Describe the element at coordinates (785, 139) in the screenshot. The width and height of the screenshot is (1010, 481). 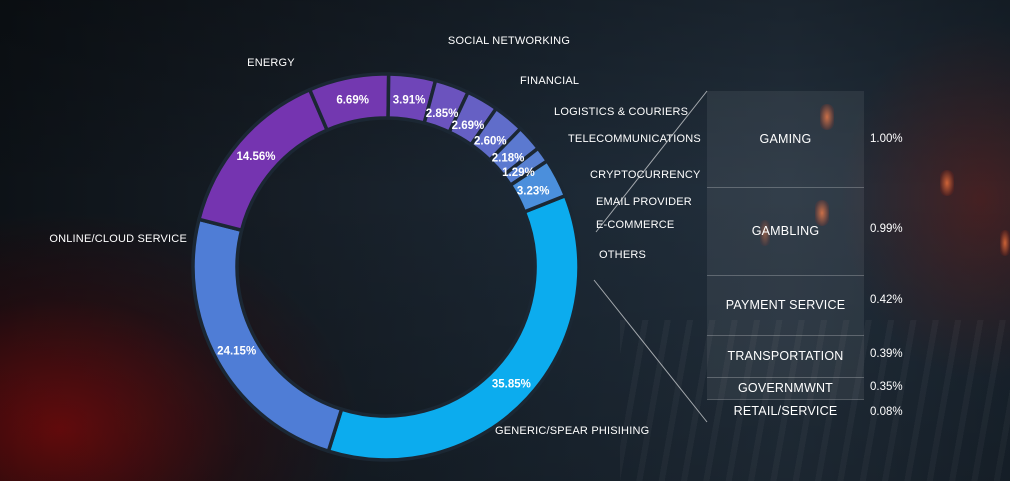
I see `breakdown-label-gaming: GAMING` at that location.